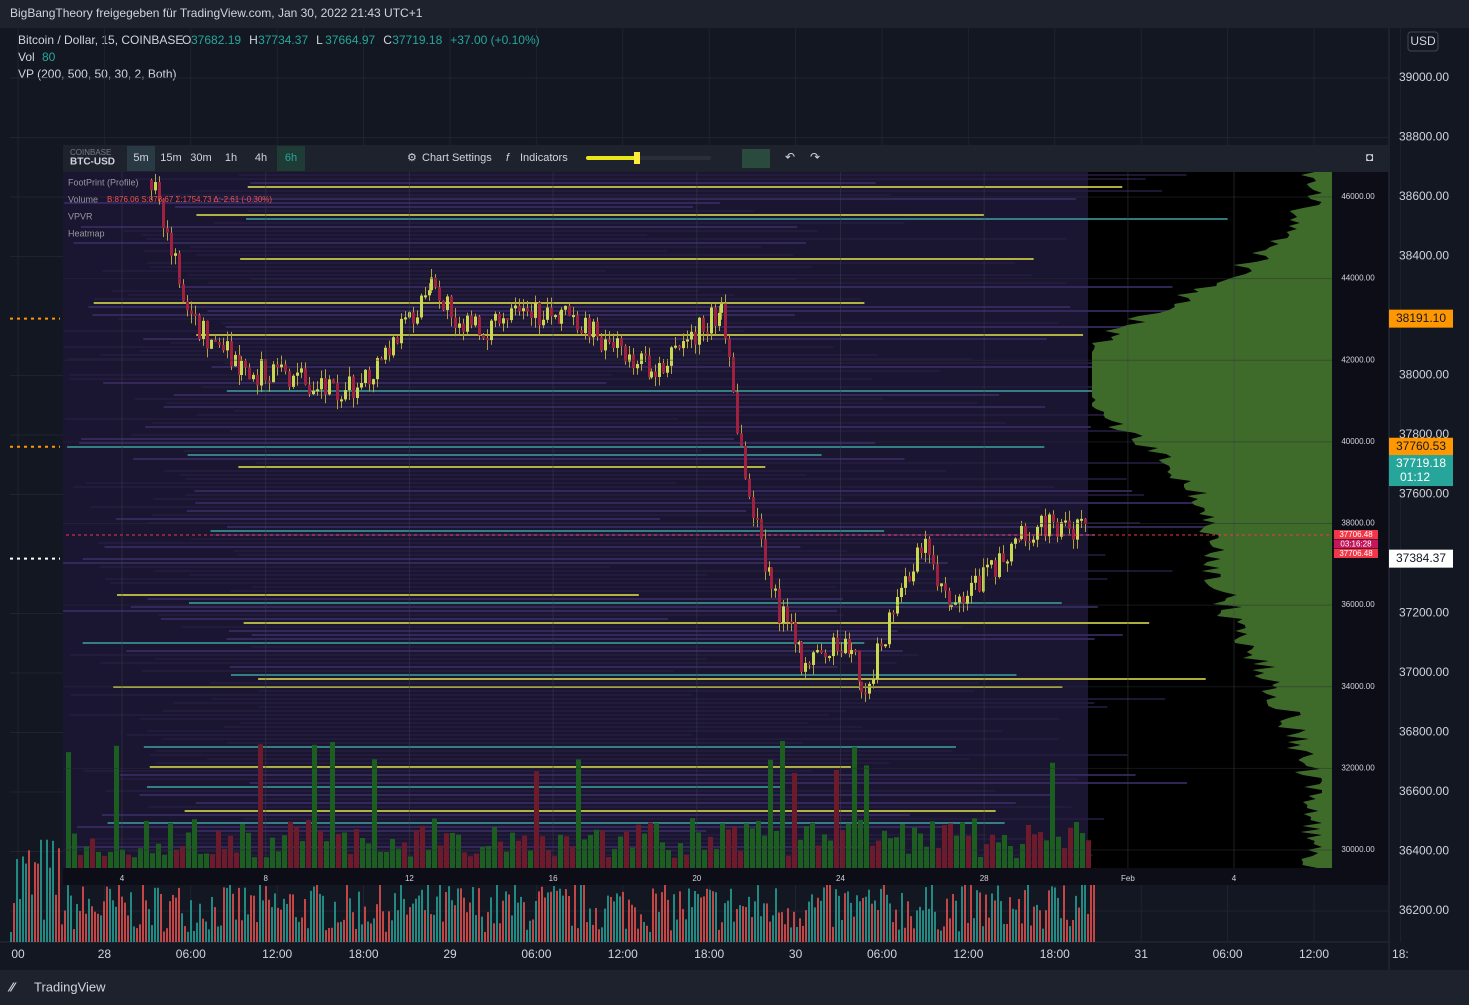  Describe the element at coordinates (1415, 477) in the screenshot. I see `countdown: 01:12` at that location.